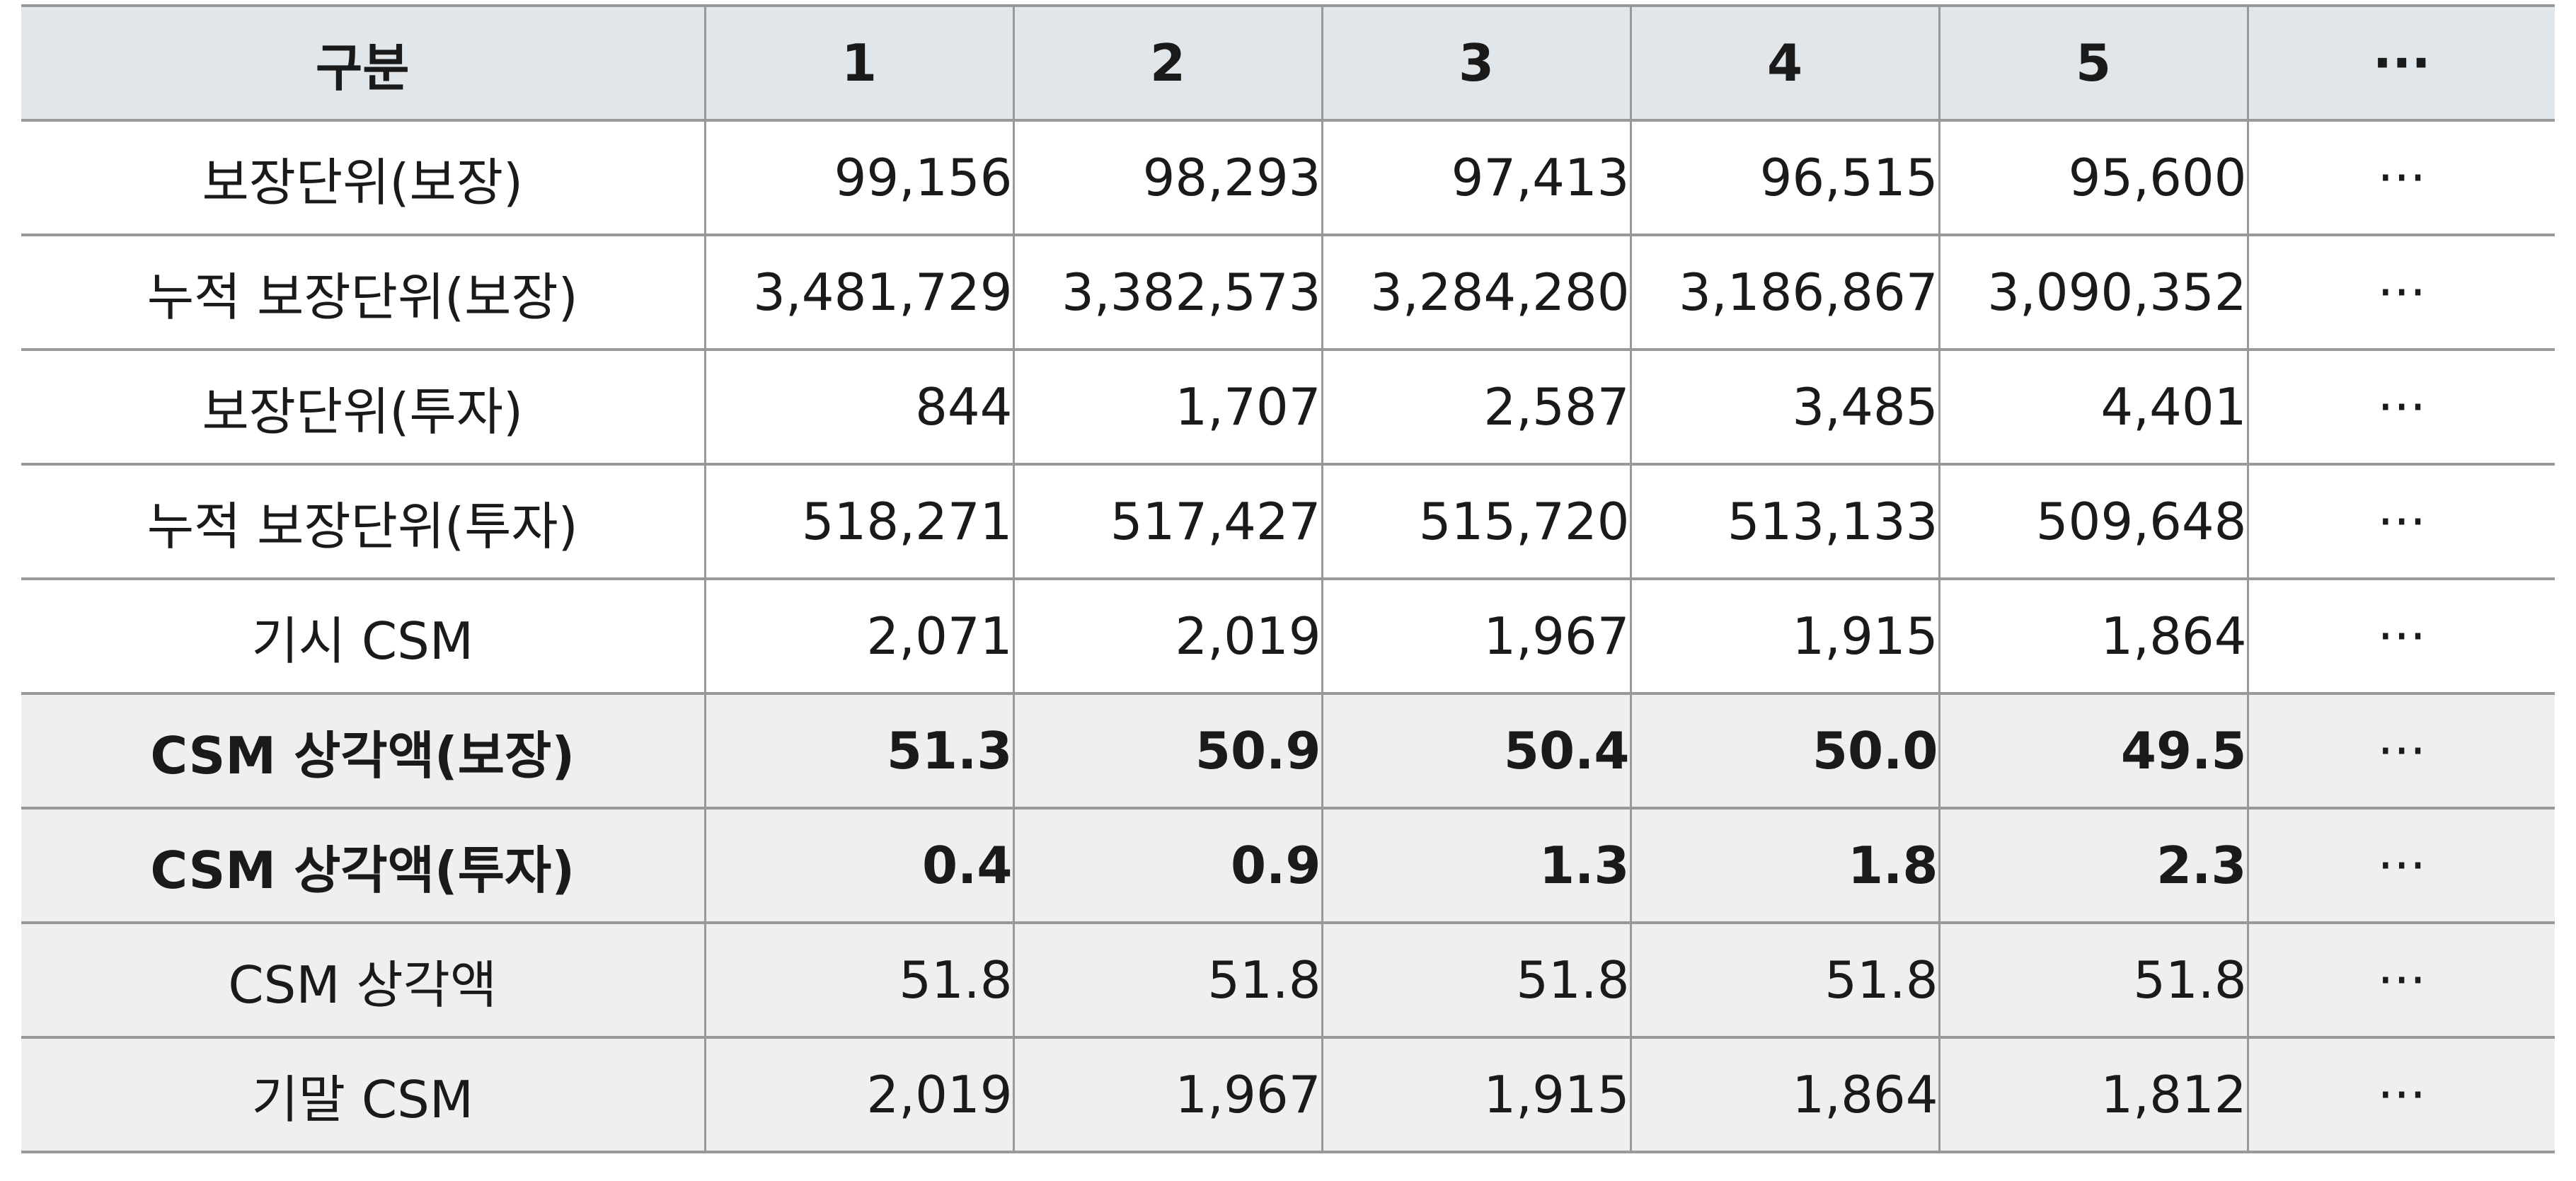  I want to click on cell-value: 517,427, so click(1167, 522).